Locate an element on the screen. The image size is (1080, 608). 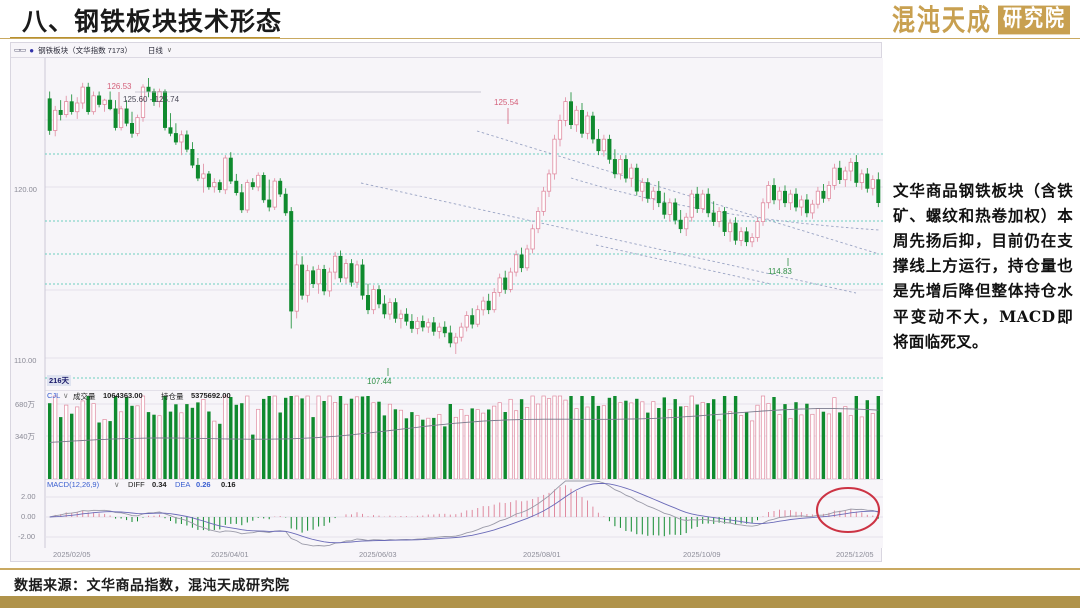
volume-chevron-icon: ∨ is located at coordinates (66, 395).